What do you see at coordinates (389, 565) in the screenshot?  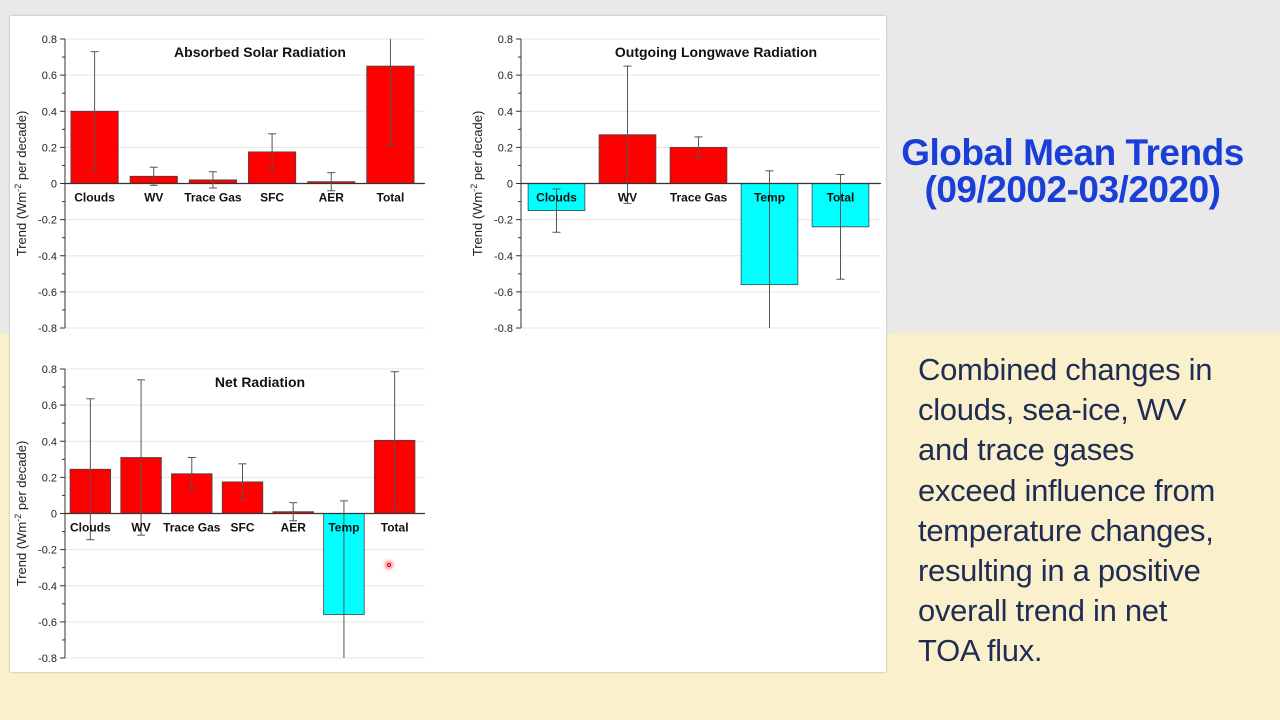 I see `cursor-indicator` at bounding box center [389, 565].